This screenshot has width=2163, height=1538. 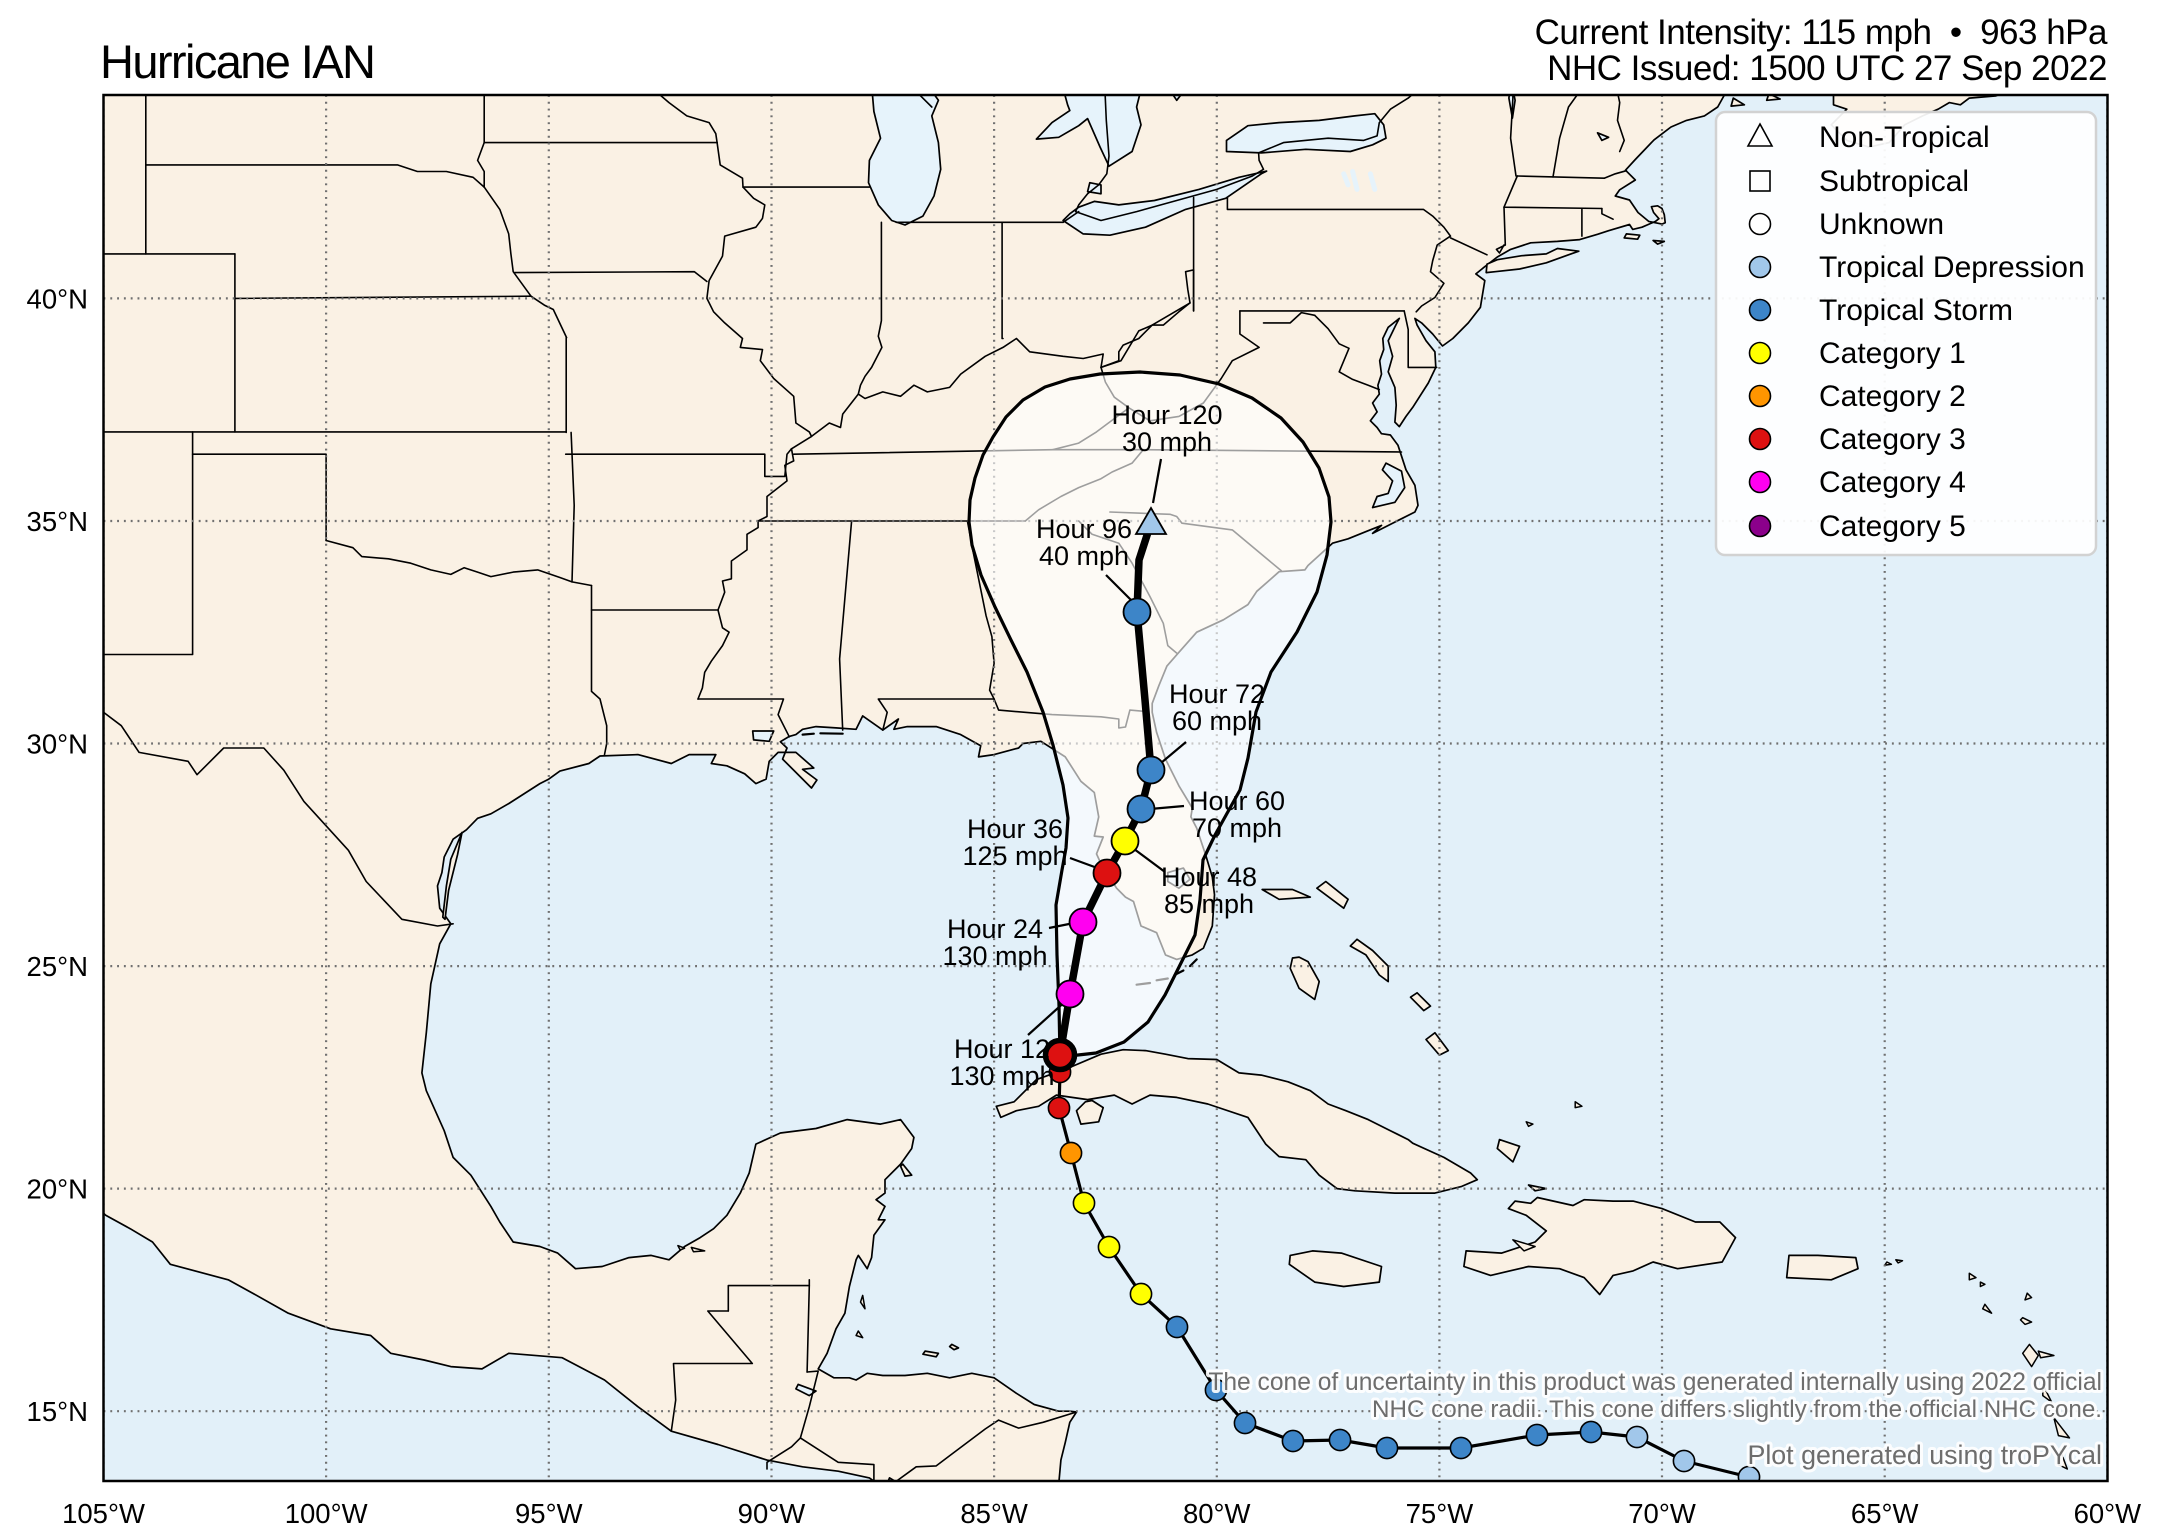 I want to click on svg-text: Unknown, so click(x=1881, y=224).